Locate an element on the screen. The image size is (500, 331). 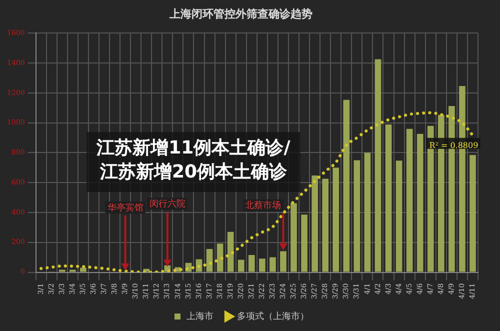
annotation: 闵行六院 is located at coordinates (167, 204).